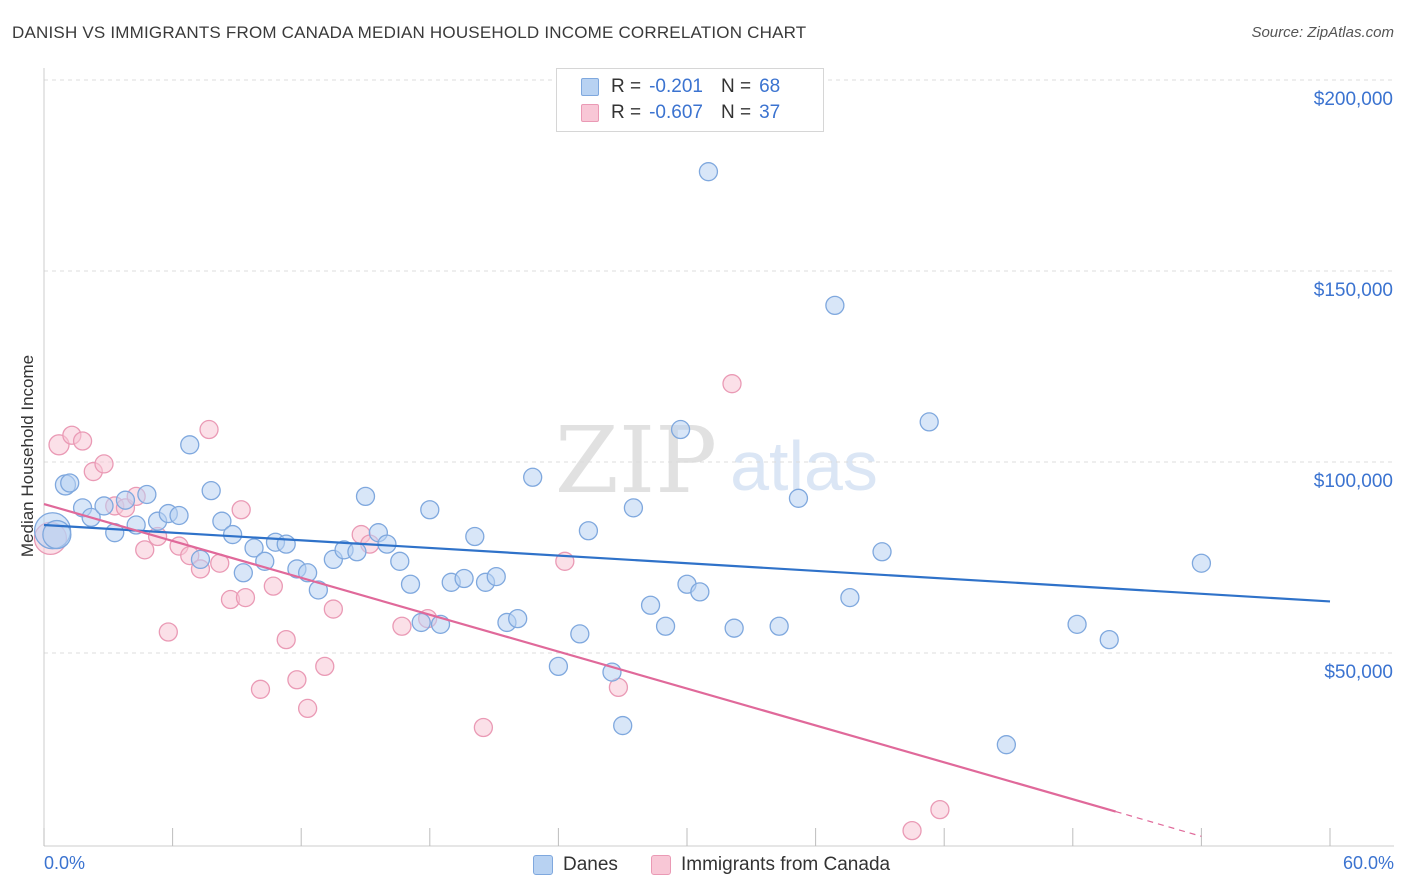 The height and width of the screenshot is (892, 1406). I want to click on legend-row-danes: R = -0.201 N = 68, so click(680, 87).